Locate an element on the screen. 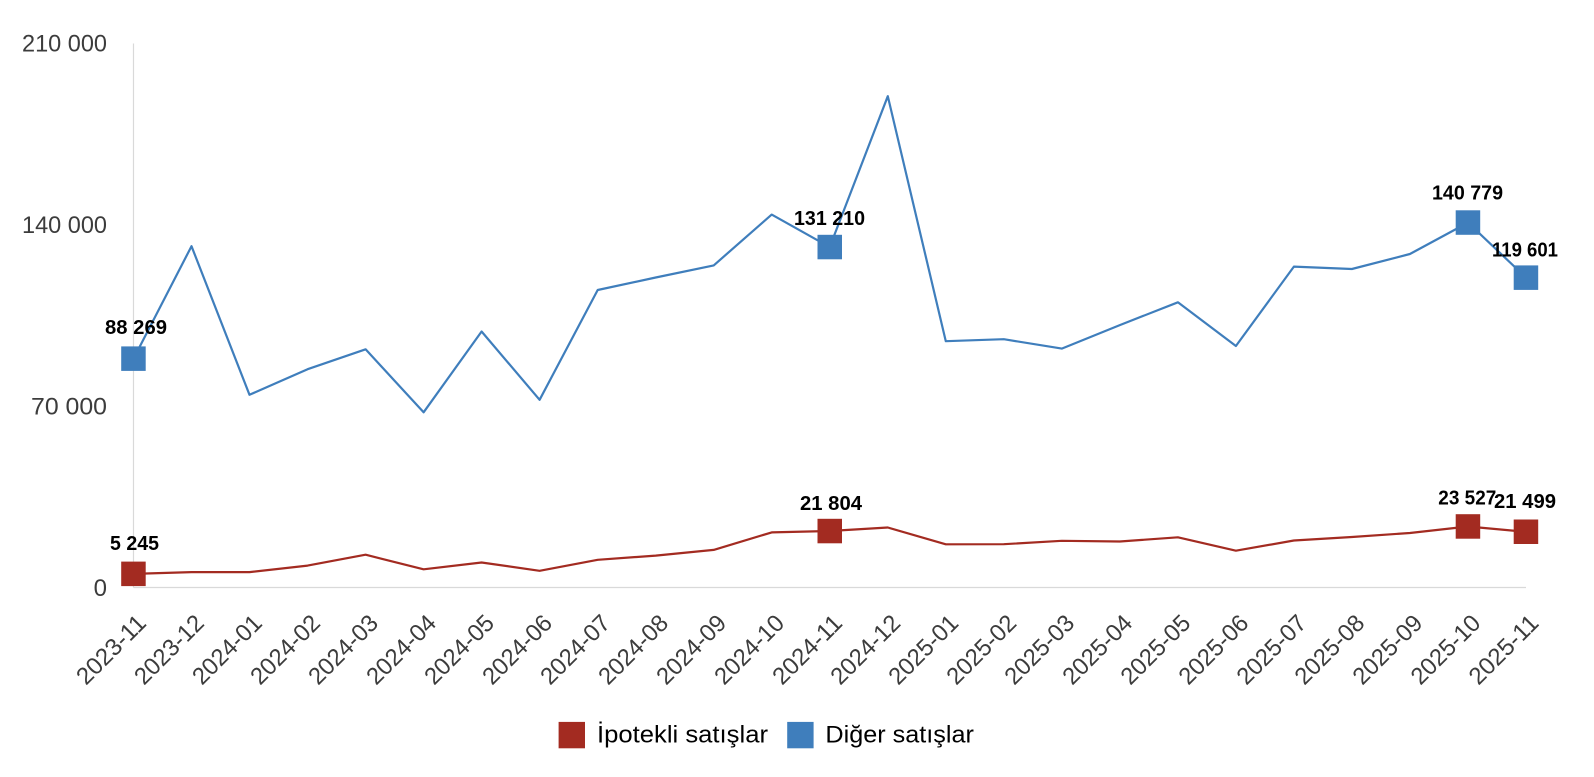  svg-text: 88 269 is located at coordinates (136, 327).